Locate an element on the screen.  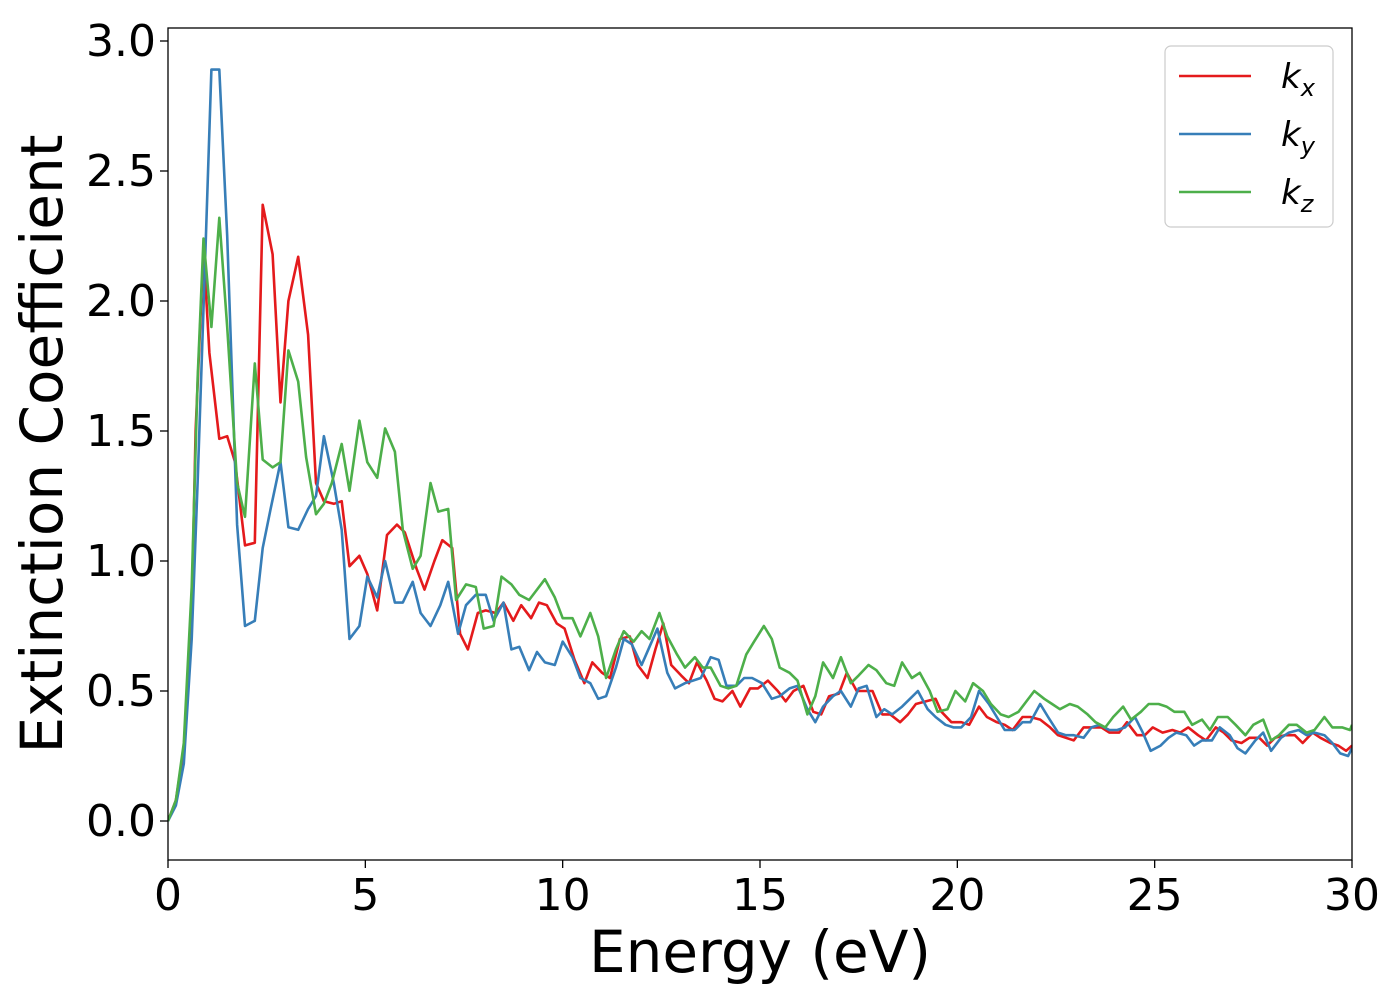
y-tick-label: 0.5 is located at coordinates (121, 691).